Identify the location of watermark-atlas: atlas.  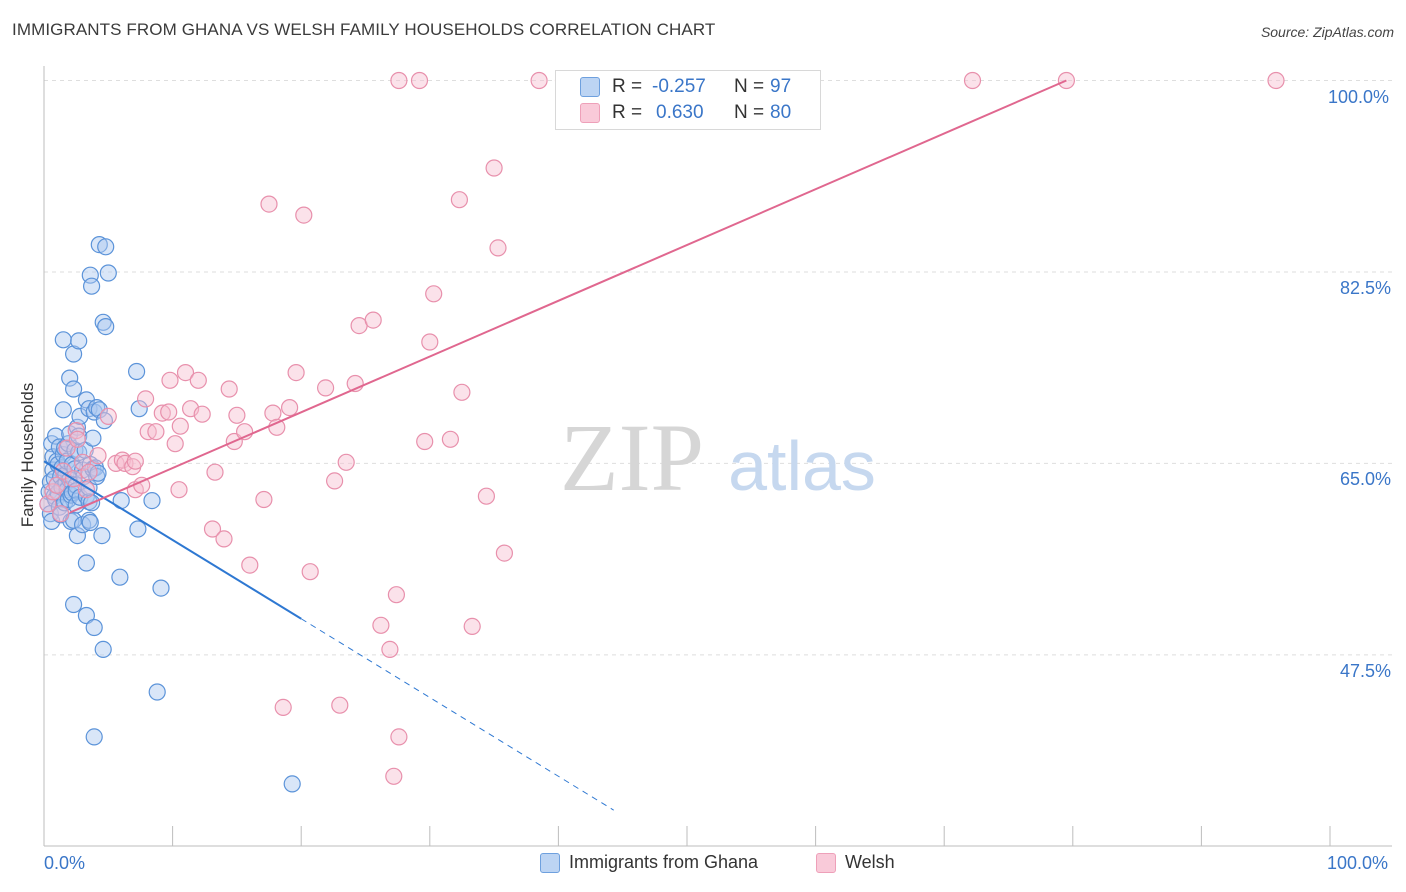
(802, 466).